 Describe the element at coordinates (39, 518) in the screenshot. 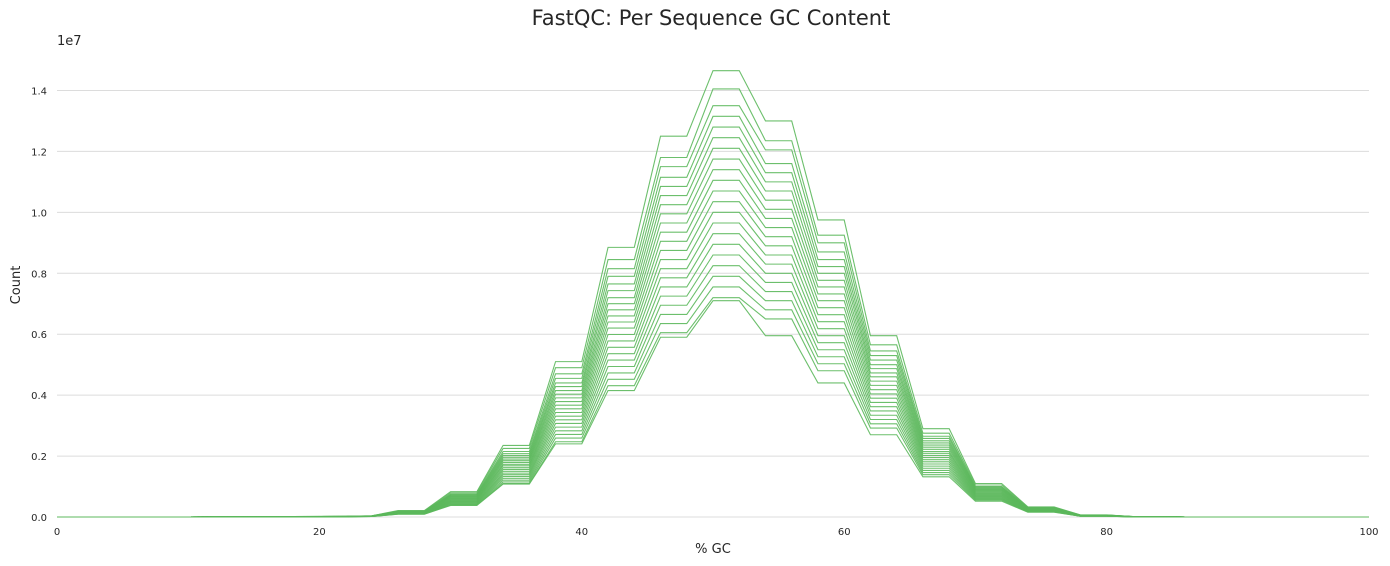

I see `y-tick-label: 0.0` at that location.